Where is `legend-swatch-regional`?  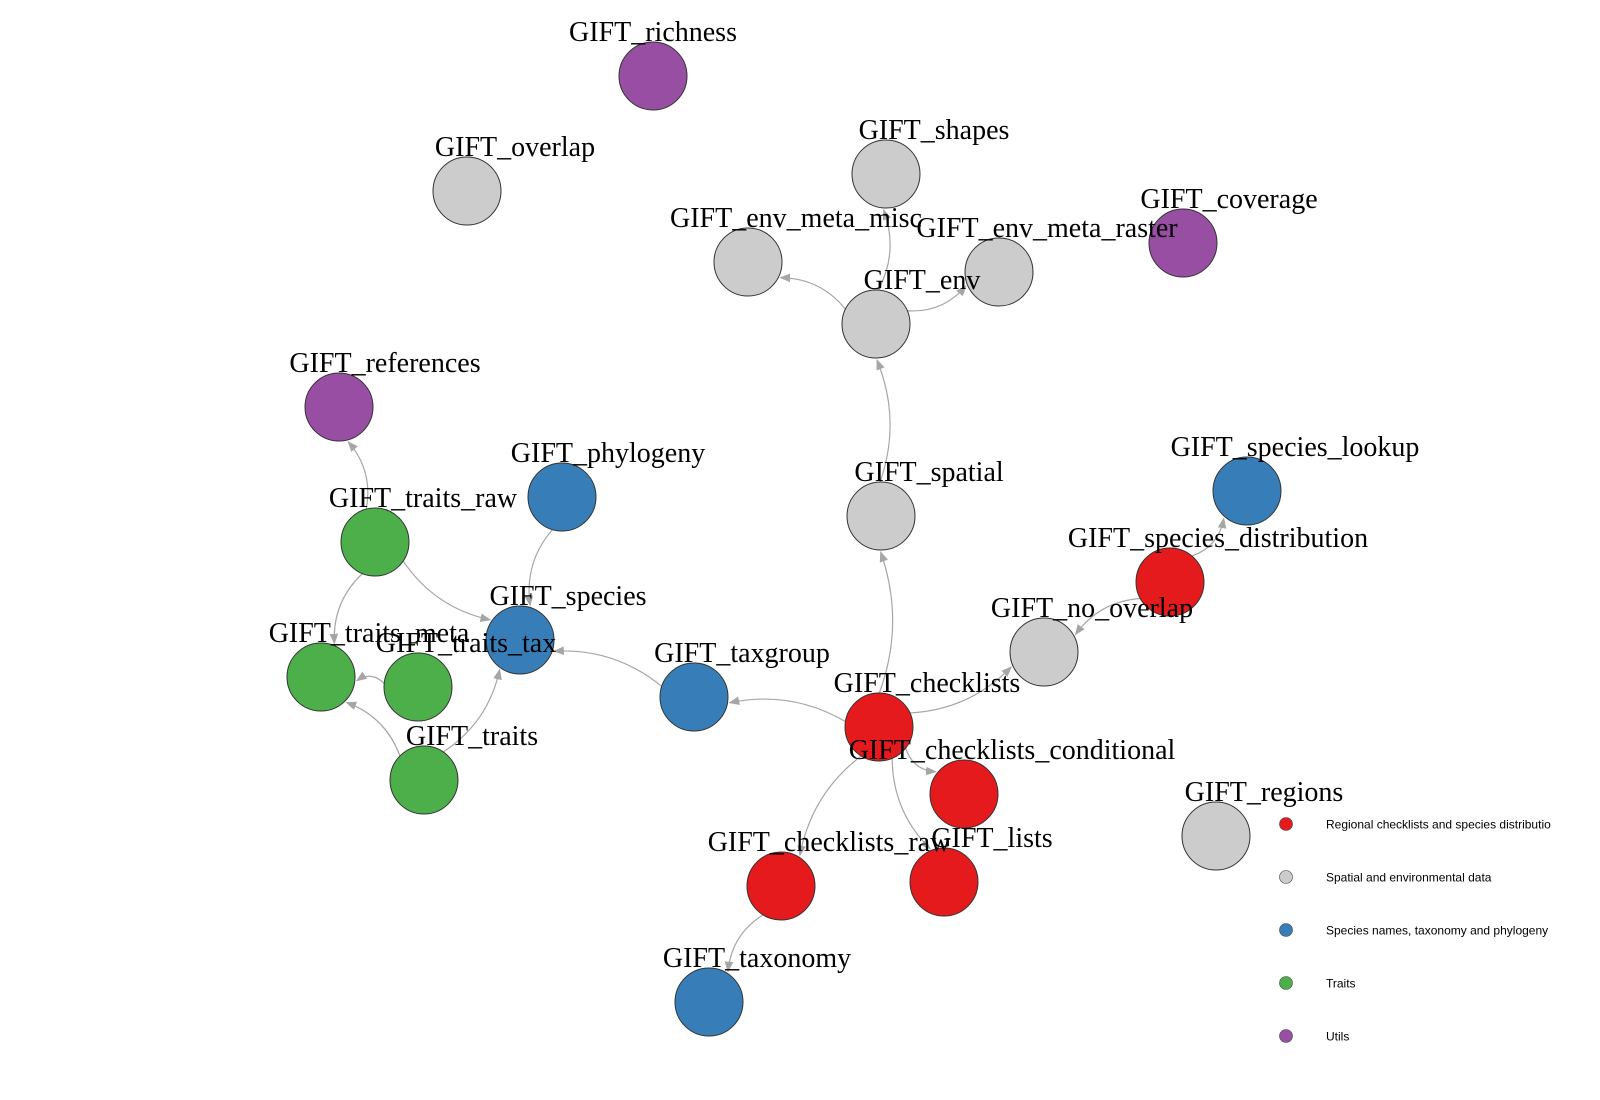
legend-swatch-regional is located at coordinates (1286, 824).